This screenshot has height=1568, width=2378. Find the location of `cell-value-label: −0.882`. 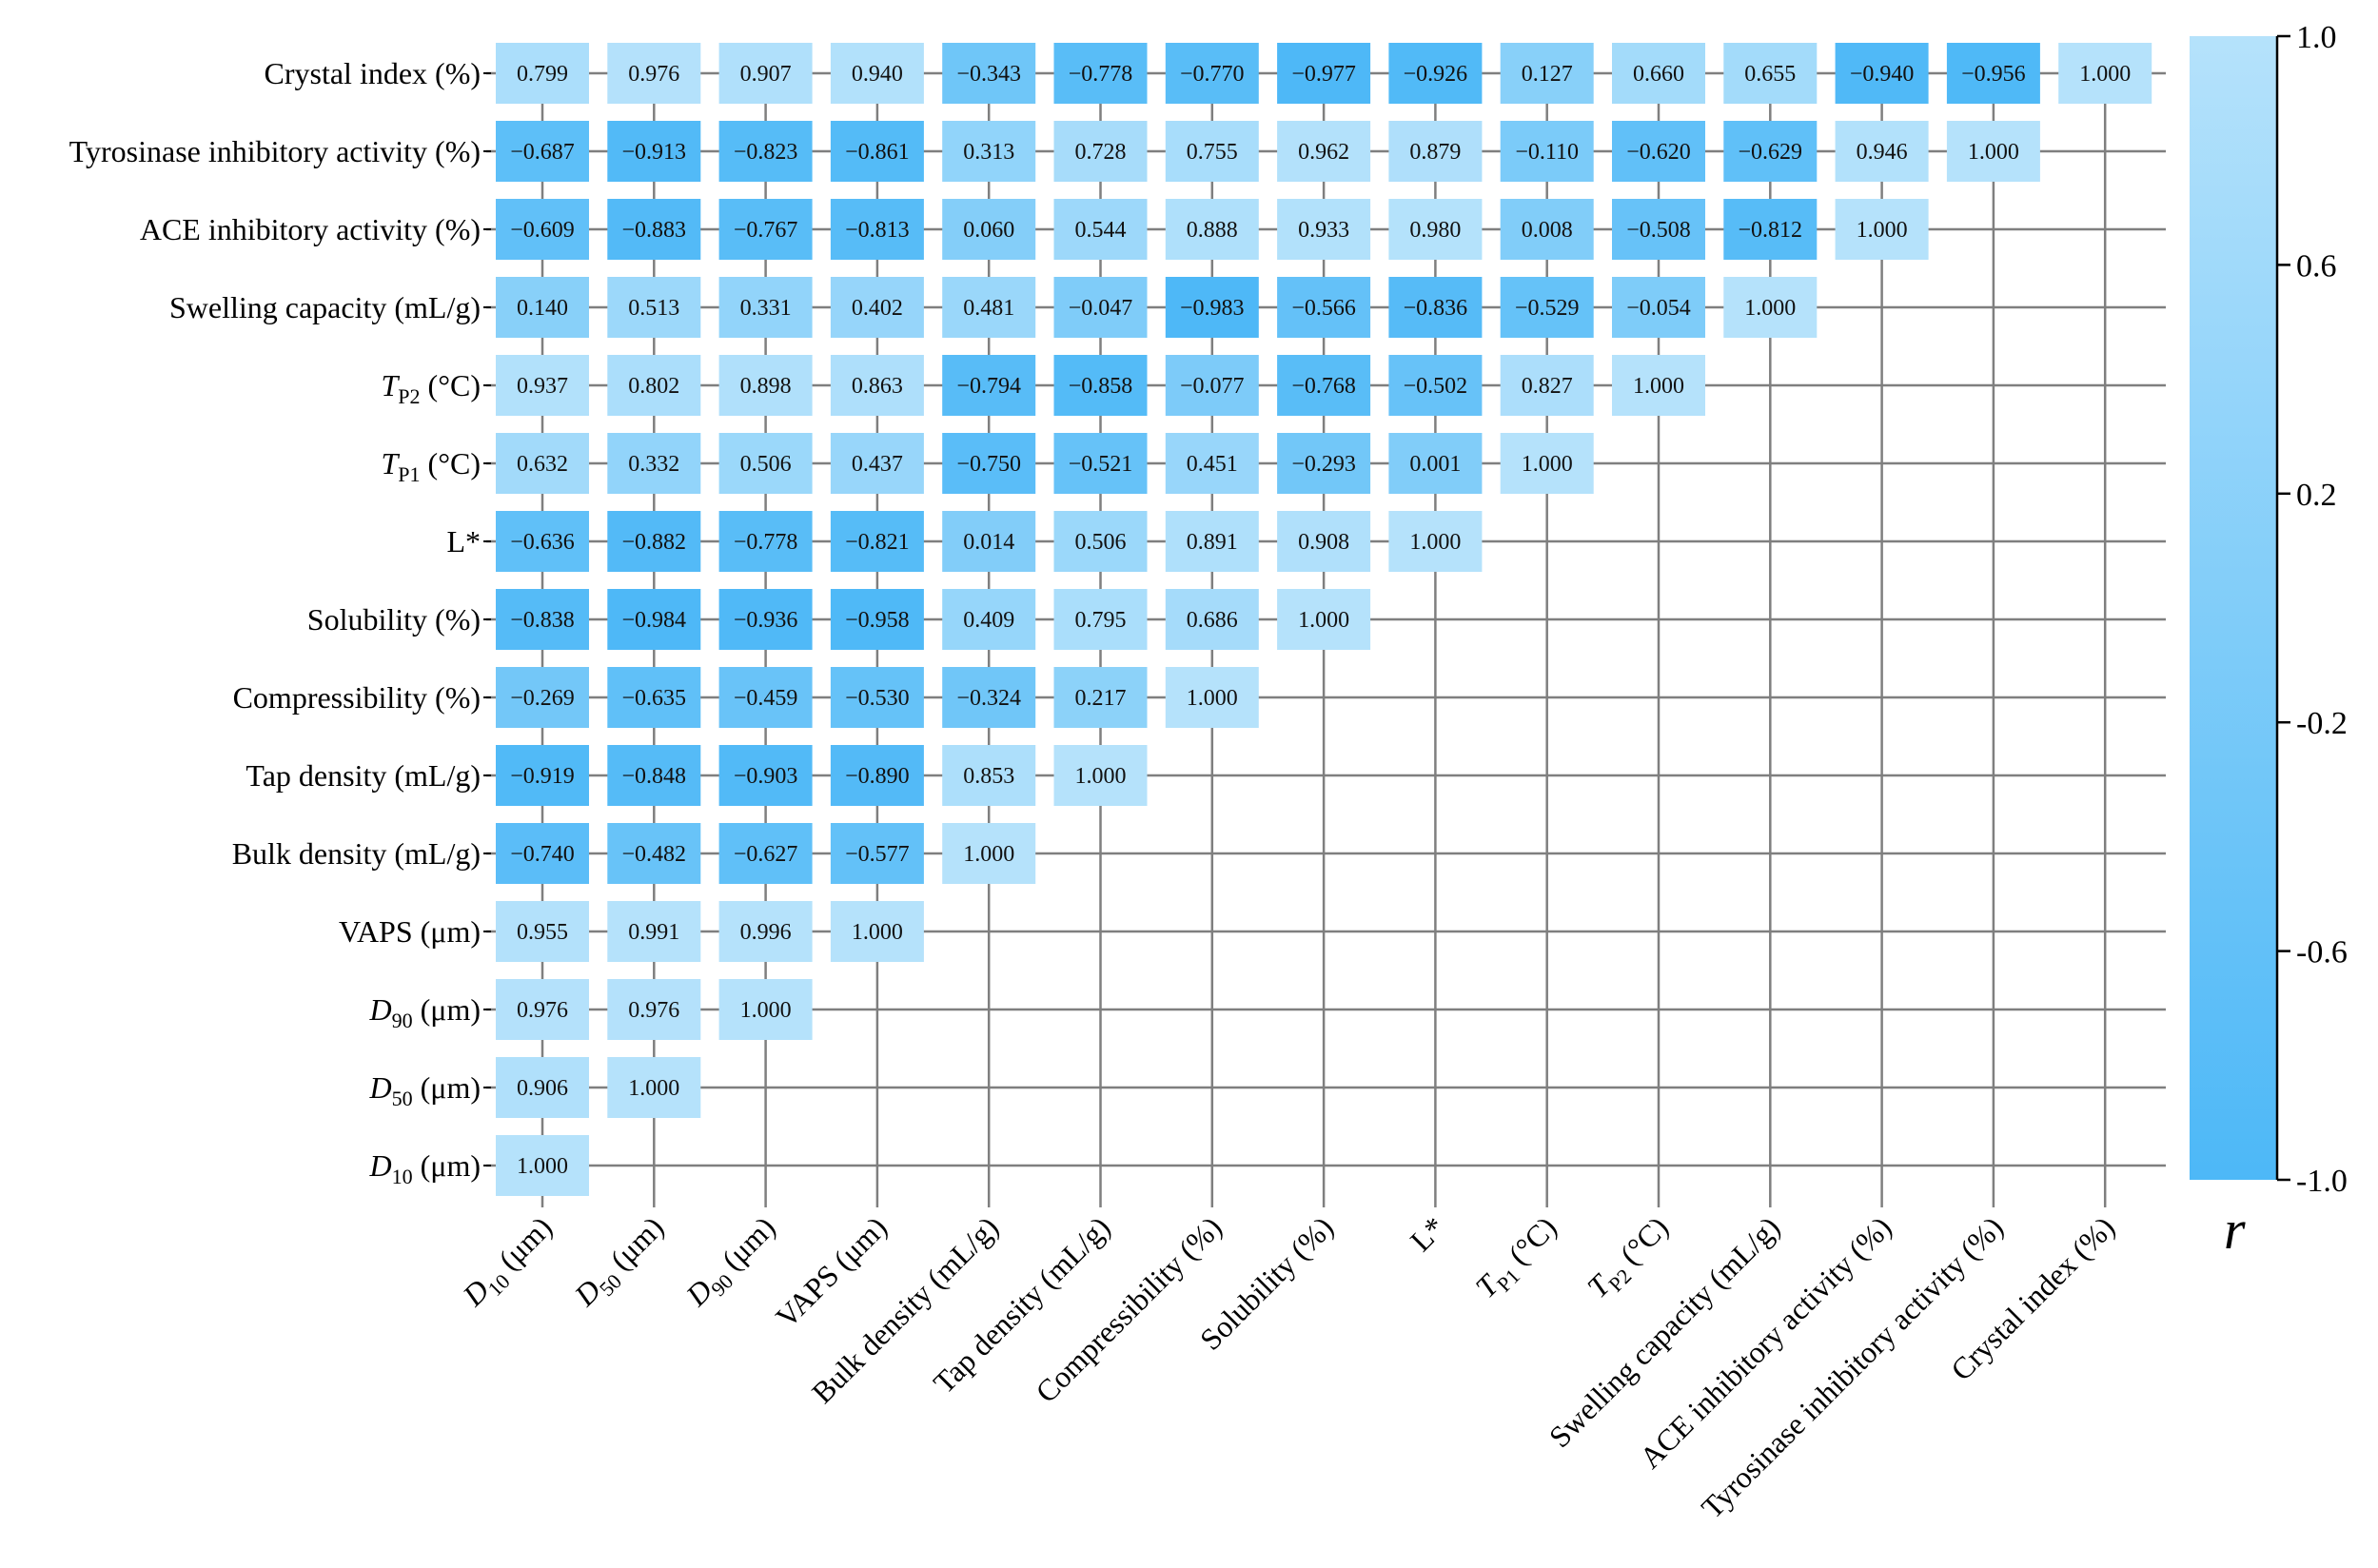

cell-value-label: −0.882 is located at coordinates (654, 542).